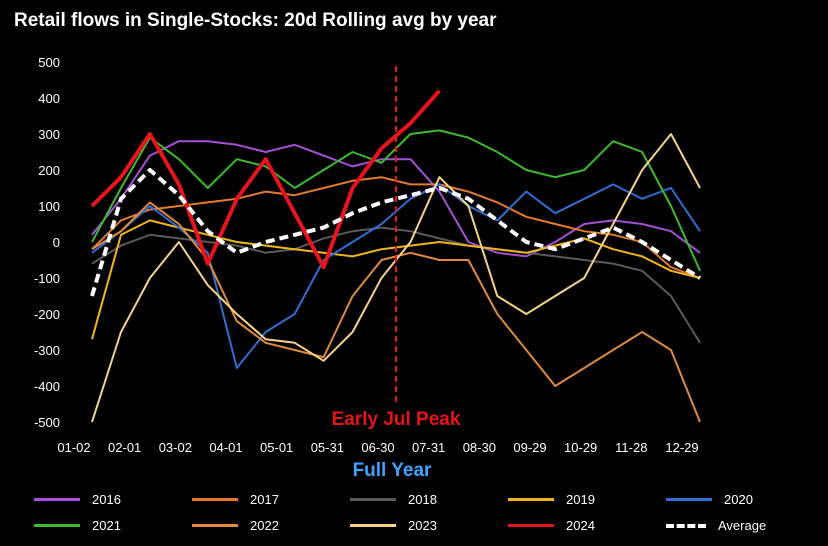 This screenshot has width=828, height=546. I want to click on legend-item: 2020, so click(709, 499).